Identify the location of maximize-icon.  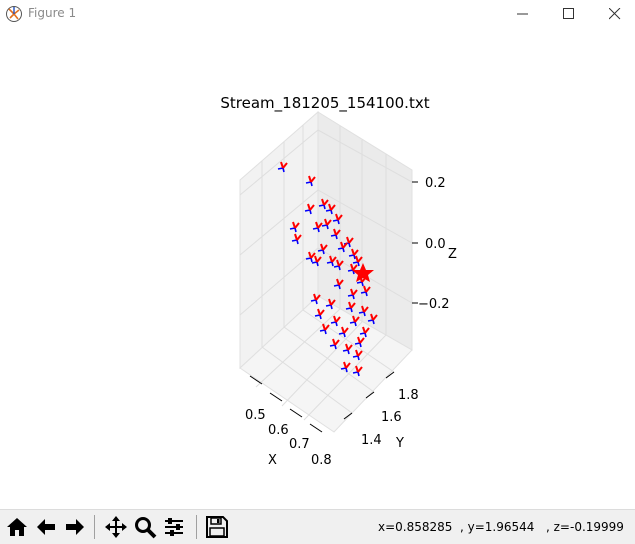
(568, 13).